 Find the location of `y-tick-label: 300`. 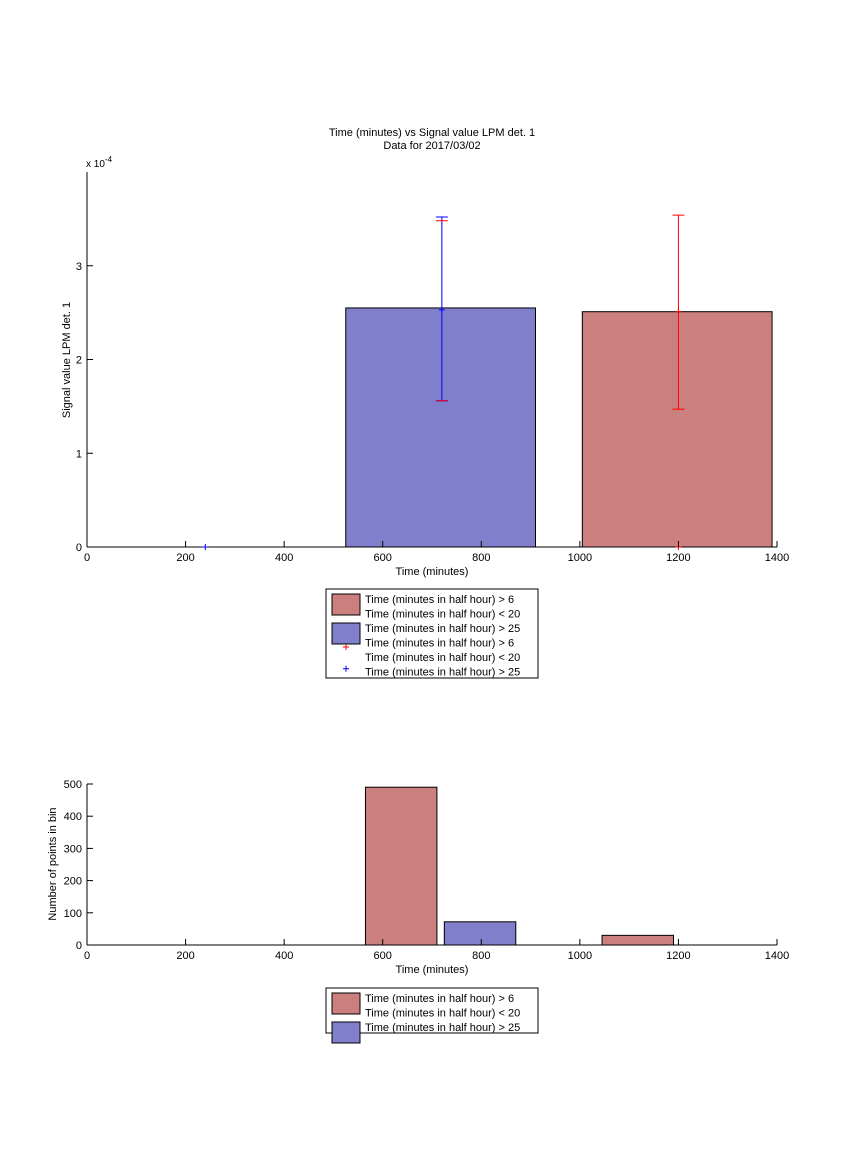

y-tick-label: 300 is located at coordinates (73, 849).